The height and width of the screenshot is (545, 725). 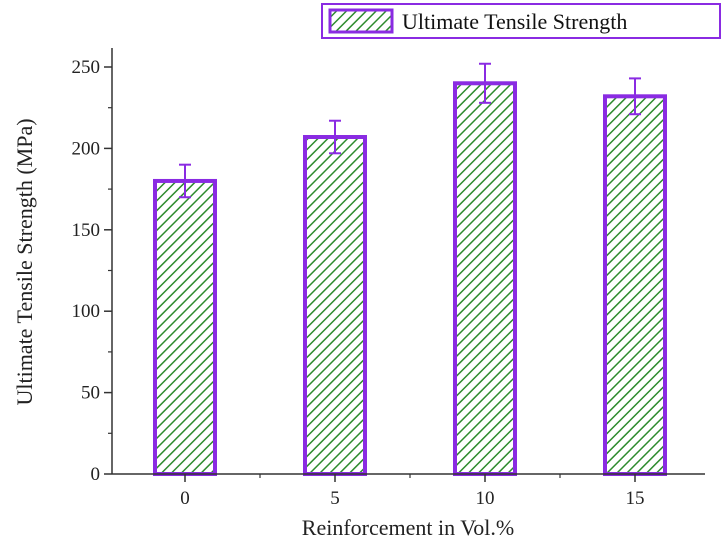 I want to click on y-tick-label: 150, so click(x=86, y=230).